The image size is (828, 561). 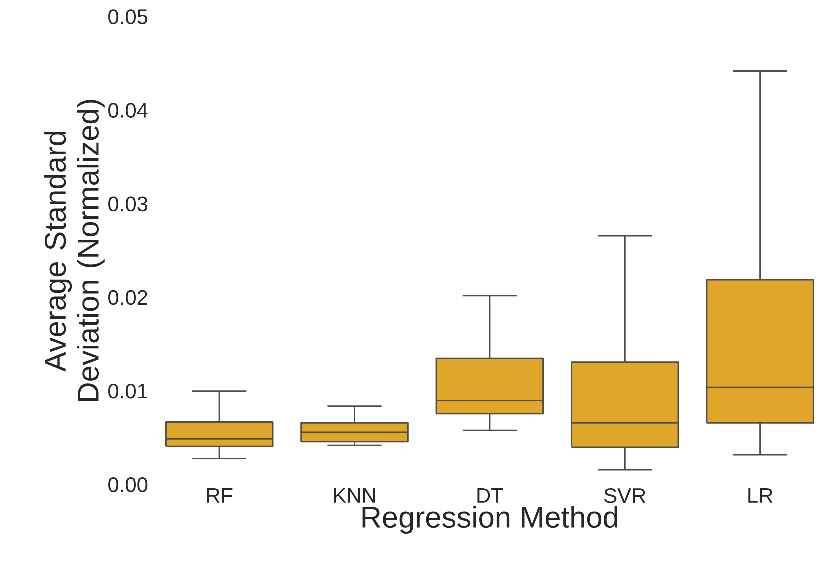 I want to click on y-tick-label: 0.04, so click(x=128, y=110).